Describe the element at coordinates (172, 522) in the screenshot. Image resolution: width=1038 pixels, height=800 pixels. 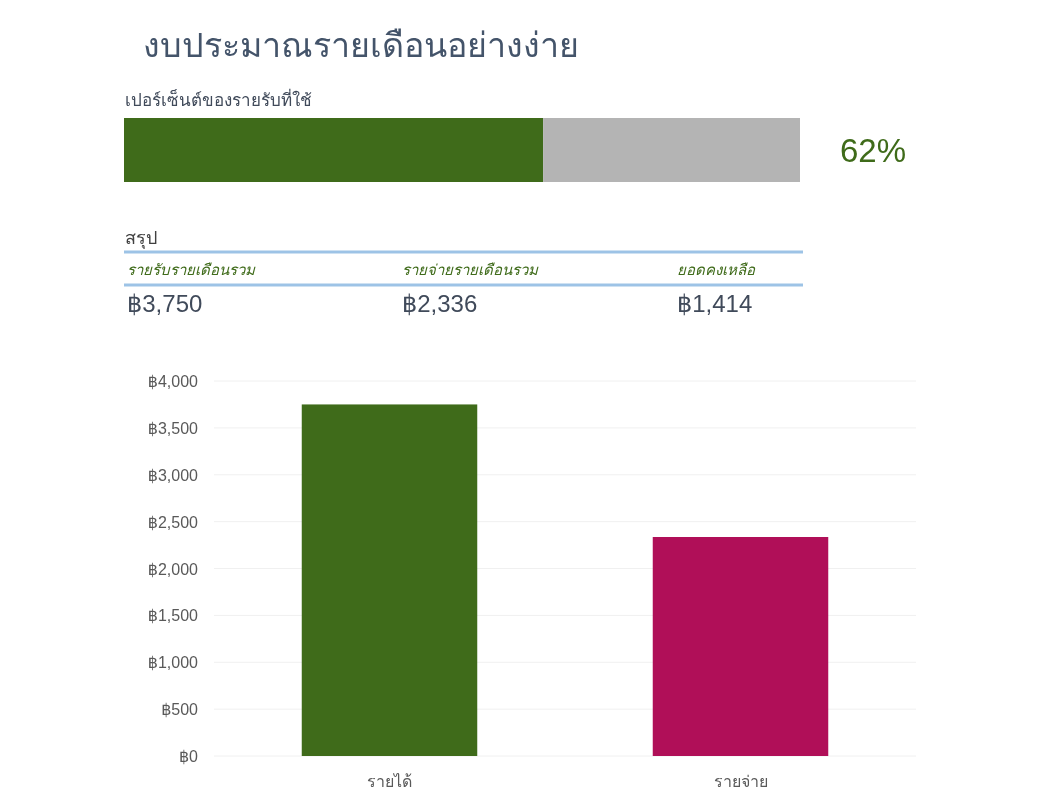
I see `tick-label: ฿2,500` at that location.